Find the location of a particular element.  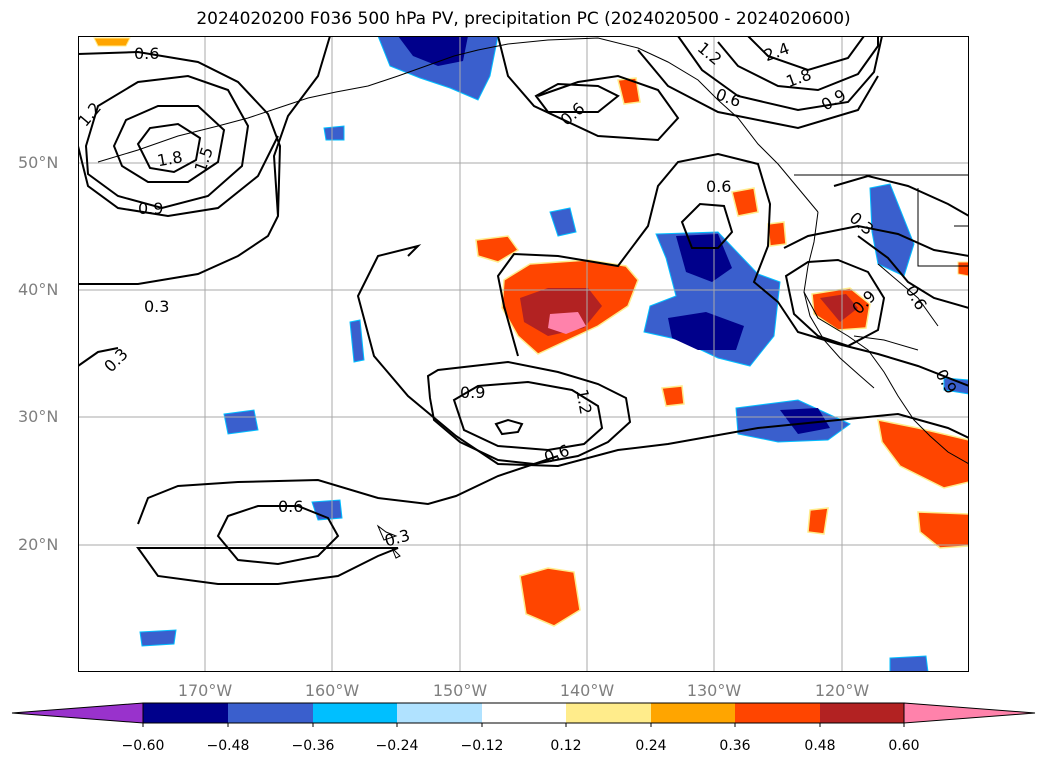

precip-core-baja is located at coordinates (839, 308).